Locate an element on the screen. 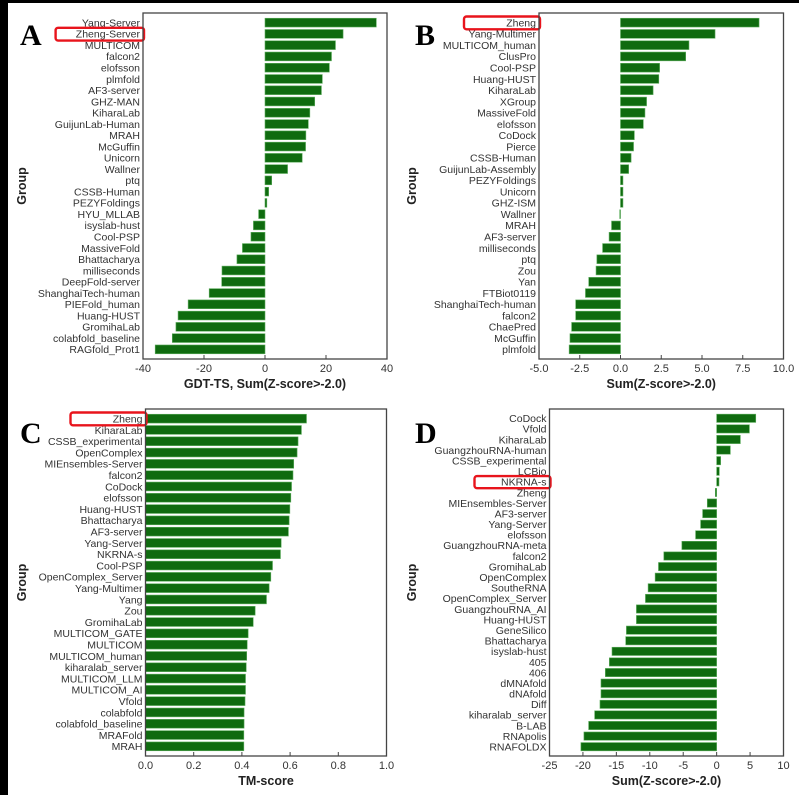 Image resolution: width=799 pixels, height=795 pixels. category-label: Unicorn is located at coordinates (518, 192).